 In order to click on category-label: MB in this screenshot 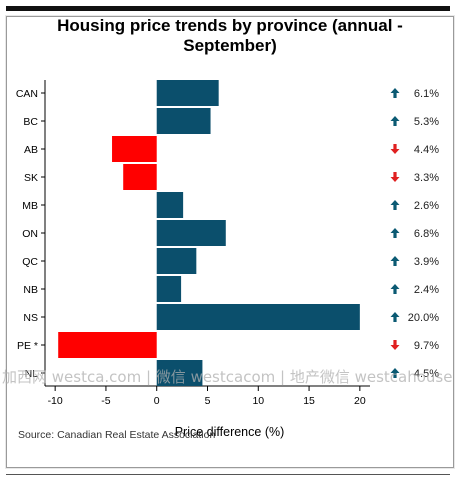, I will do `click(30, 206)`.